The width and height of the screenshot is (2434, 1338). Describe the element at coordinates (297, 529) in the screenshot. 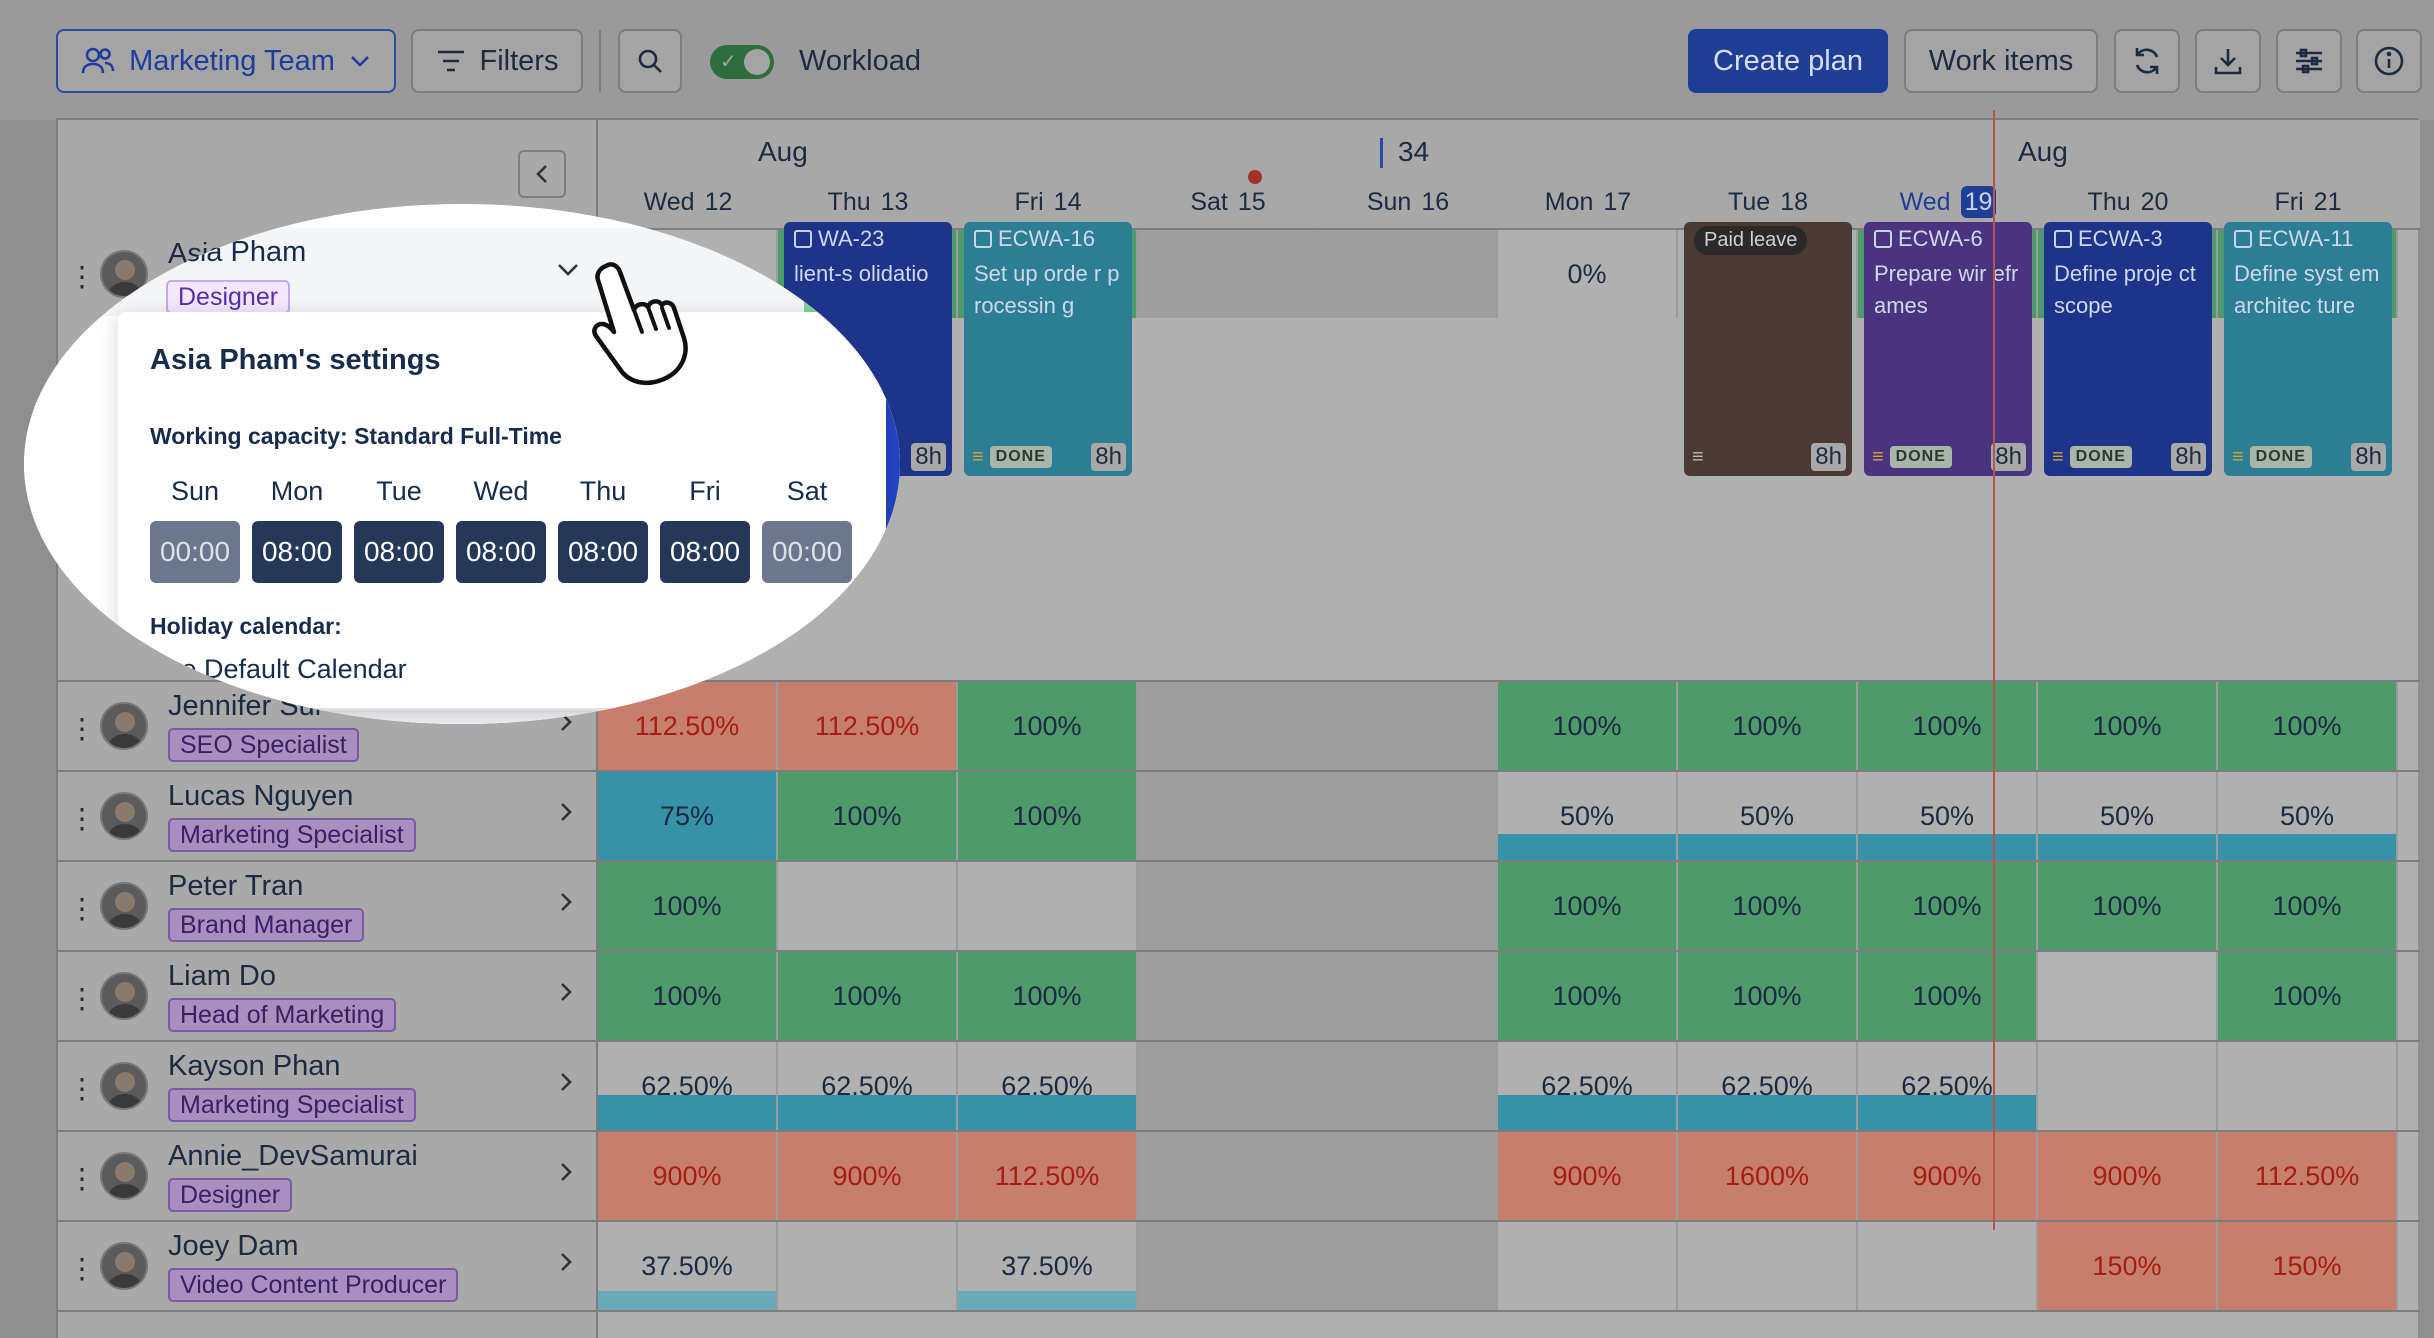

I see `weekday-capacity-mon: Mon 08:00` at that location.